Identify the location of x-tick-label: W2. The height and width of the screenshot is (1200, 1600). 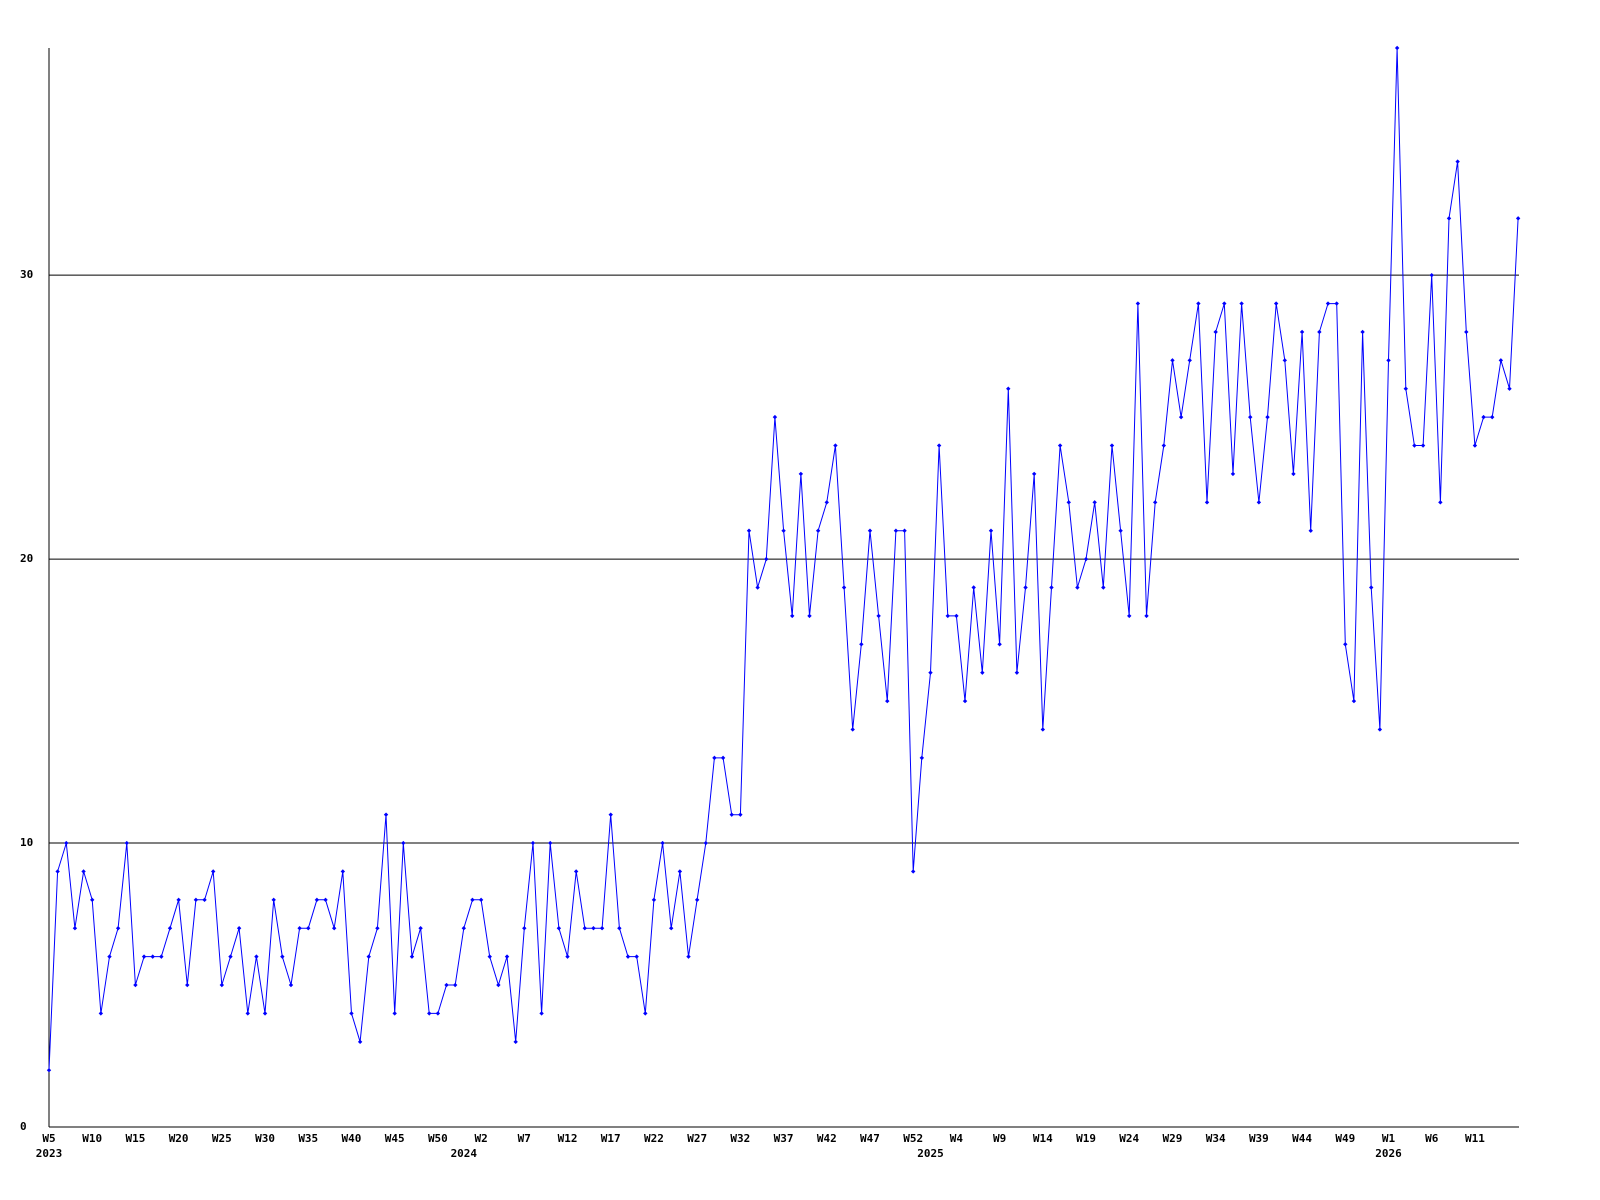
(480, 1138).